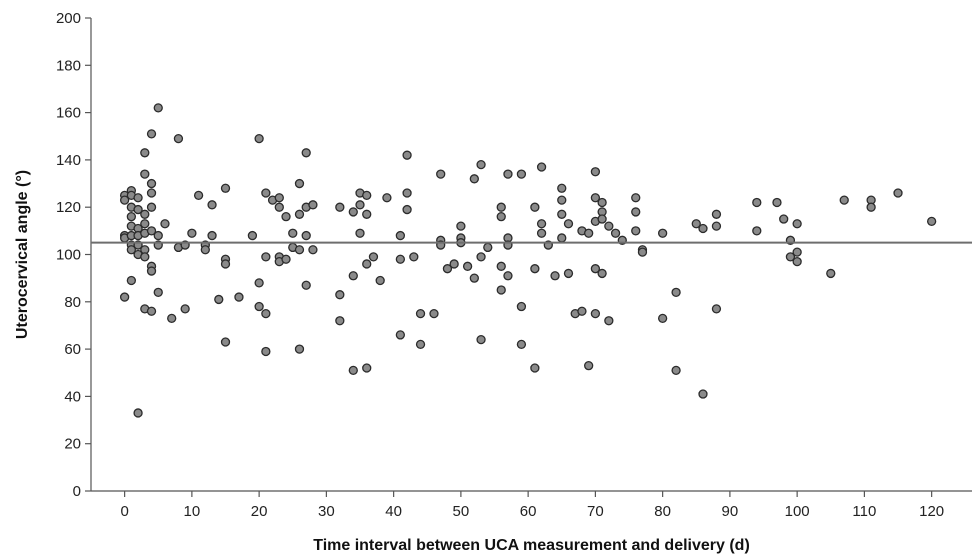 Image resolution: width=975 pixels, height=556 pixels. What do you see at coordinates (259, 511) in the screenshot?
I see `x-tick-label: 20` at bounding box center [259, 511].